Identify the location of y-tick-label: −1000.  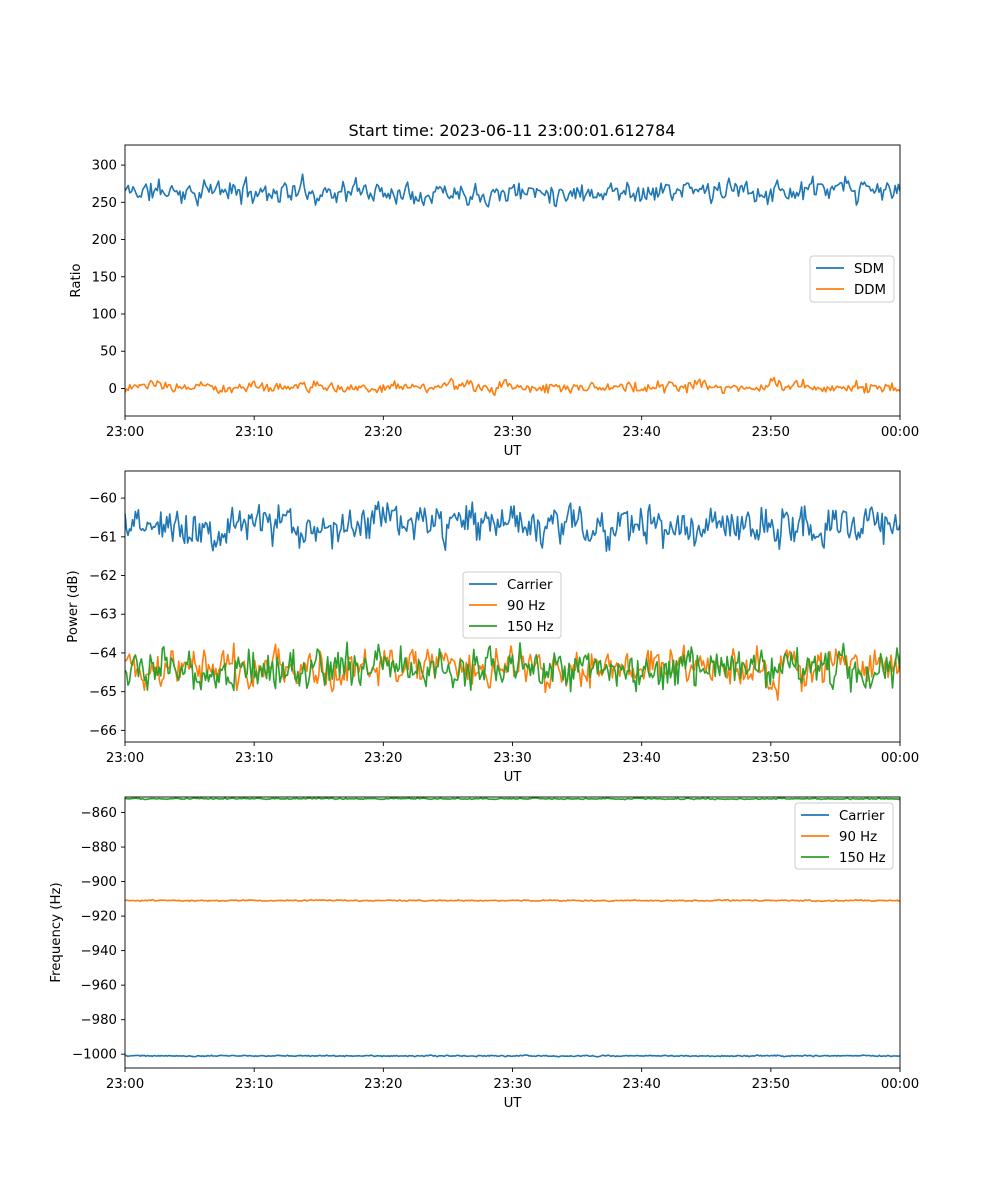
(94, 1055).